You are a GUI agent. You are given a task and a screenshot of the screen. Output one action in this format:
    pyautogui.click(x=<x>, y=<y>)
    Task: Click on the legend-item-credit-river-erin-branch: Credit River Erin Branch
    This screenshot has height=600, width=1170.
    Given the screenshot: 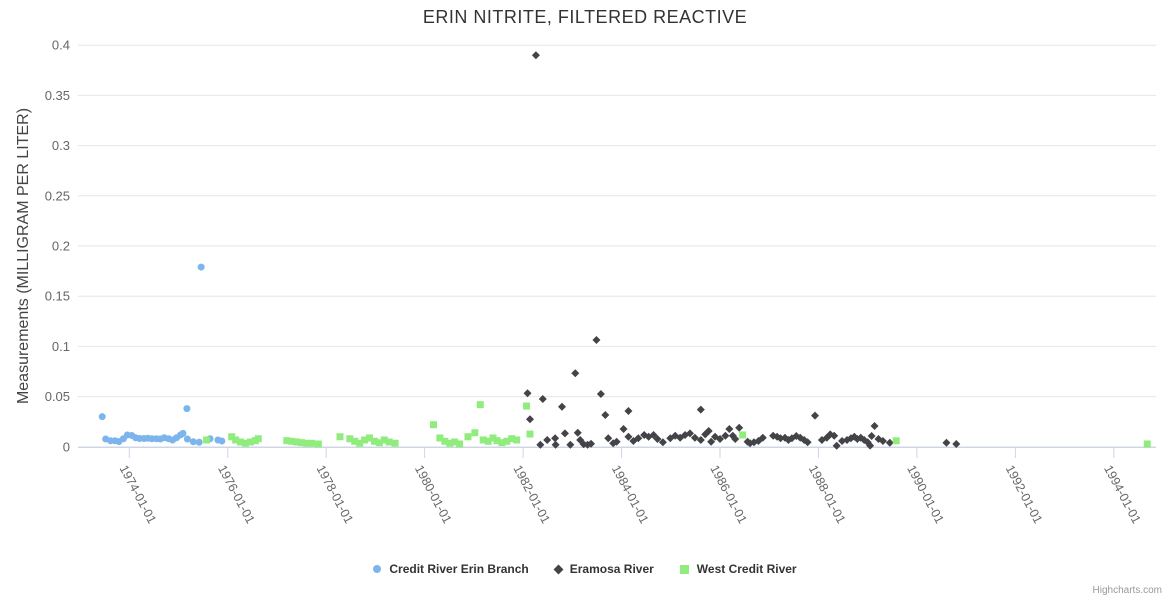 What is the action you would take?
    pyautogui.click(x=451, y=569)
    